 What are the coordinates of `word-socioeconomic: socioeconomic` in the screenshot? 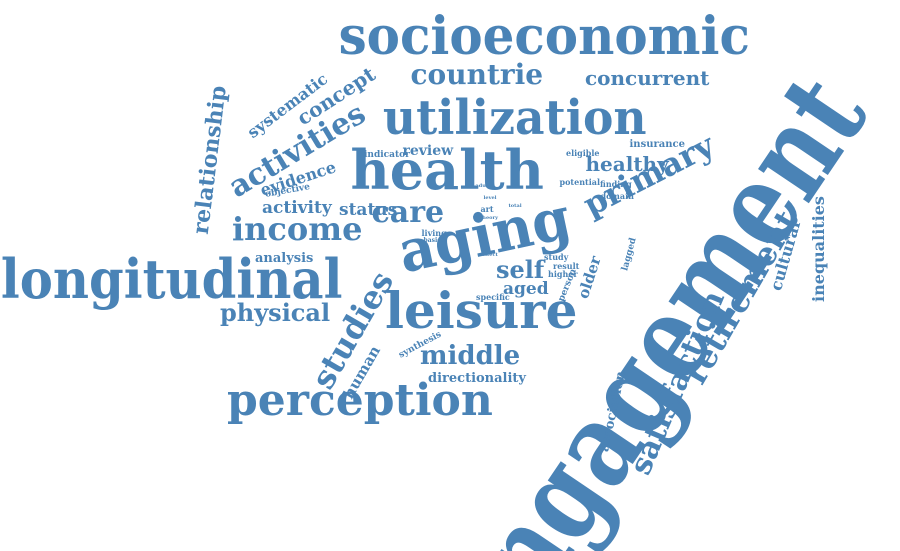 It's located at (544, 36).